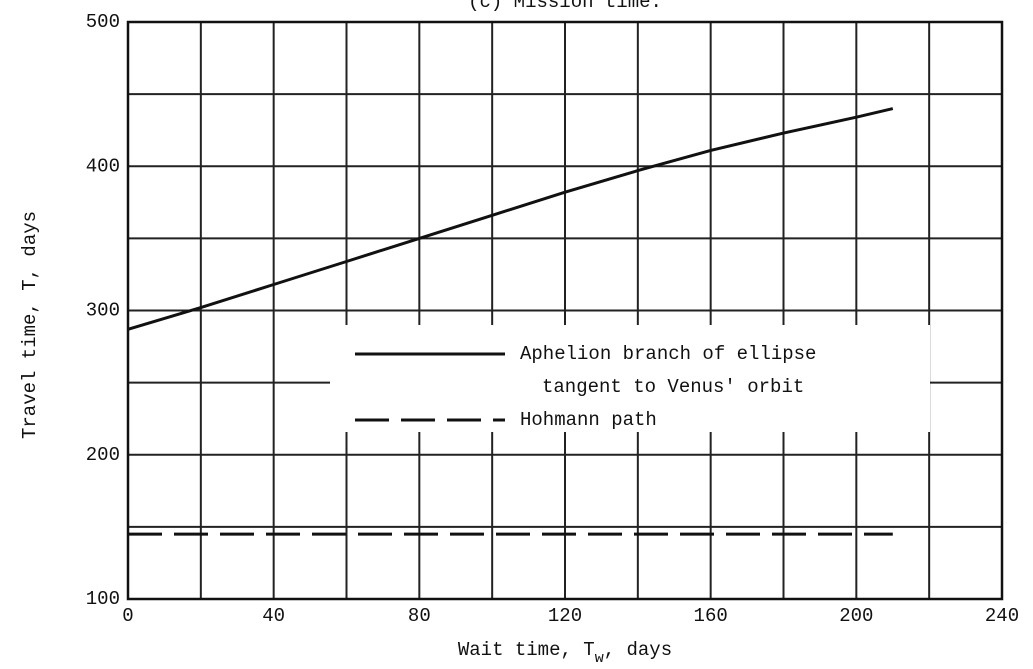 The image size is (1033, 669). Describe the element at coordinates (103, 22) in the screenshot. I see `y-tick-label: 500` at that location.